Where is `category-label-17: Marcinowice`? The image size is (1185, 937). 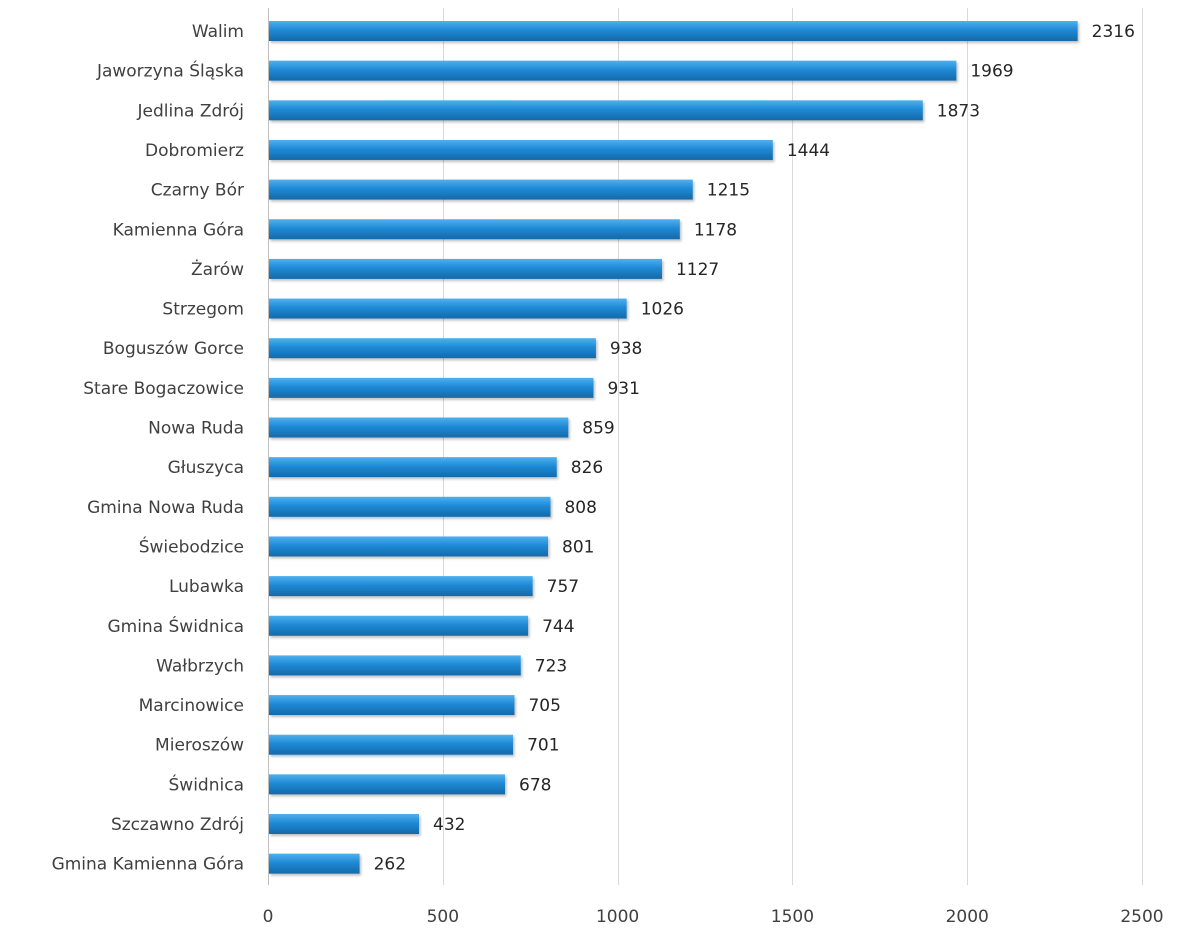 category-label-17: Marcinowice is located at coordinates (191, 706).